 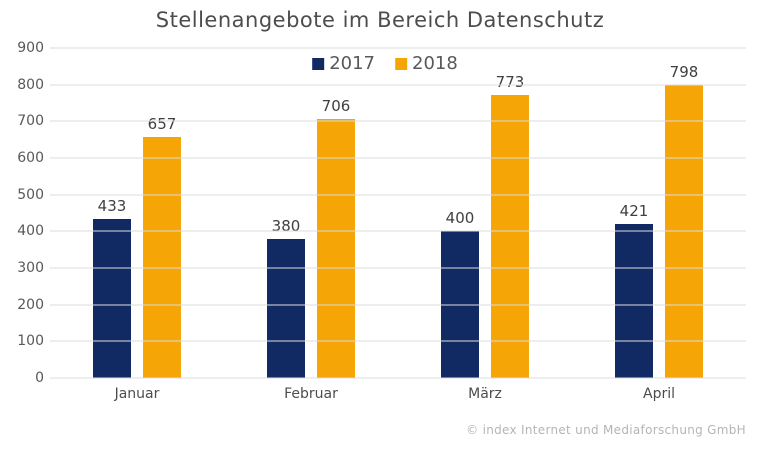 I want to click on legend-item-2017: 2017, so click(x=343, y=63).